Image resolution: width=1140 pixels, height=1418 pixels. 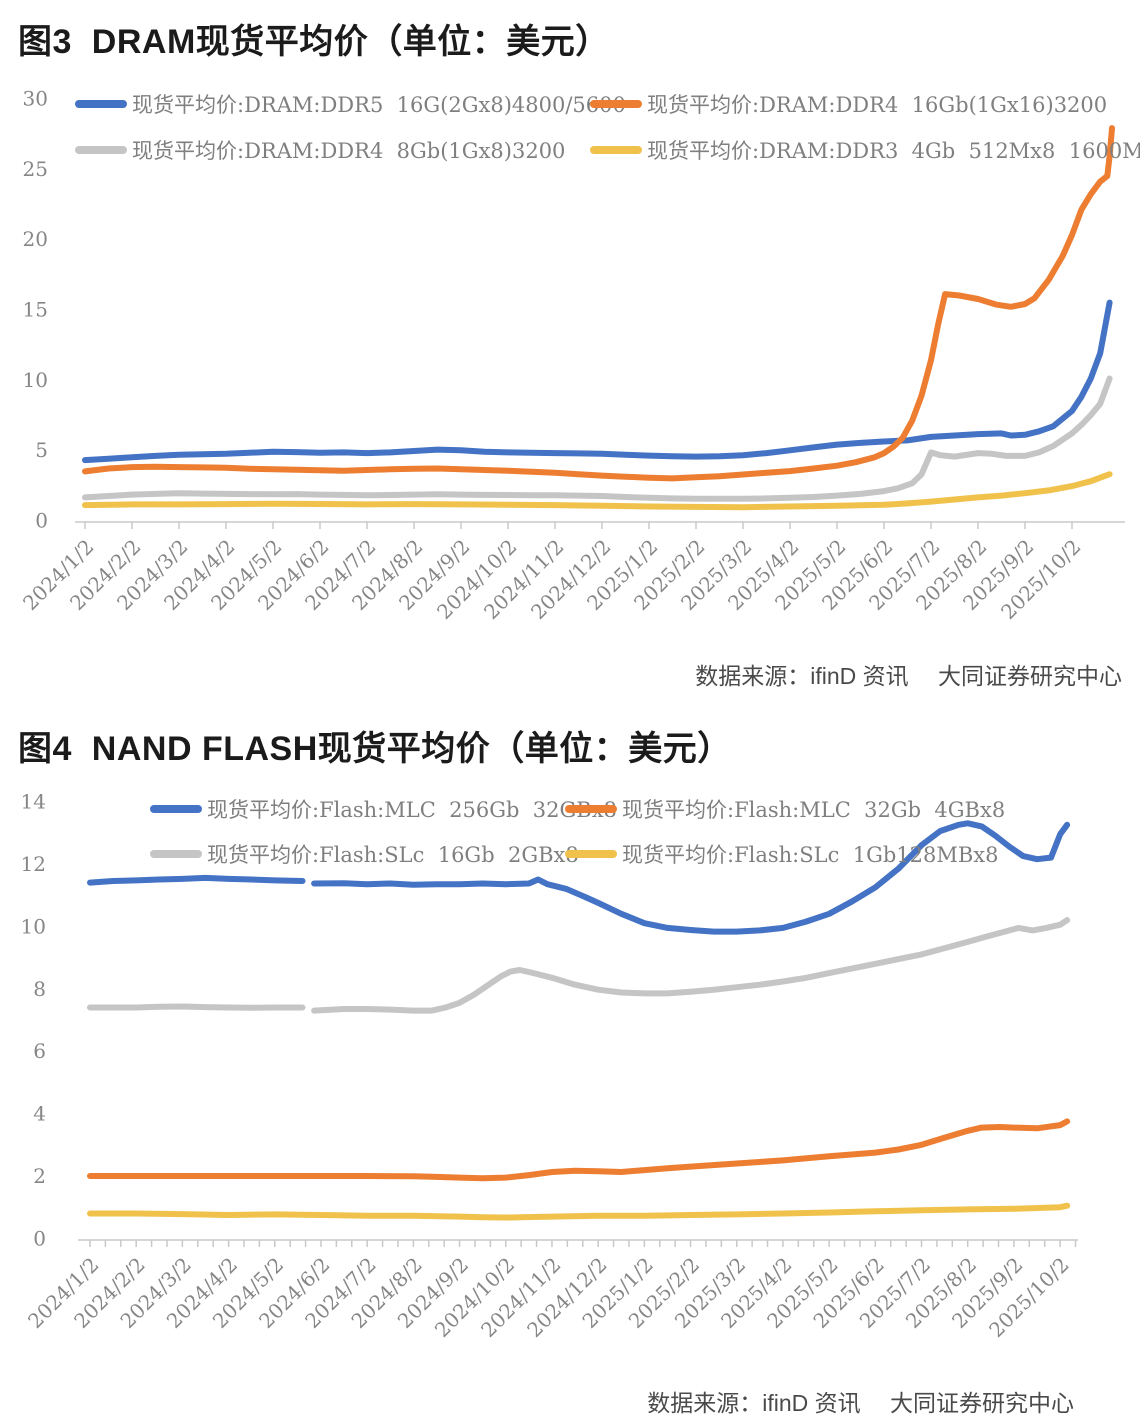 What do you see at coordinates (314, 42) in the screenshot?
I see `chart-title-dram: 图3 DRAM现货平均价（单位：美元）` at bounding box center [314, 42].